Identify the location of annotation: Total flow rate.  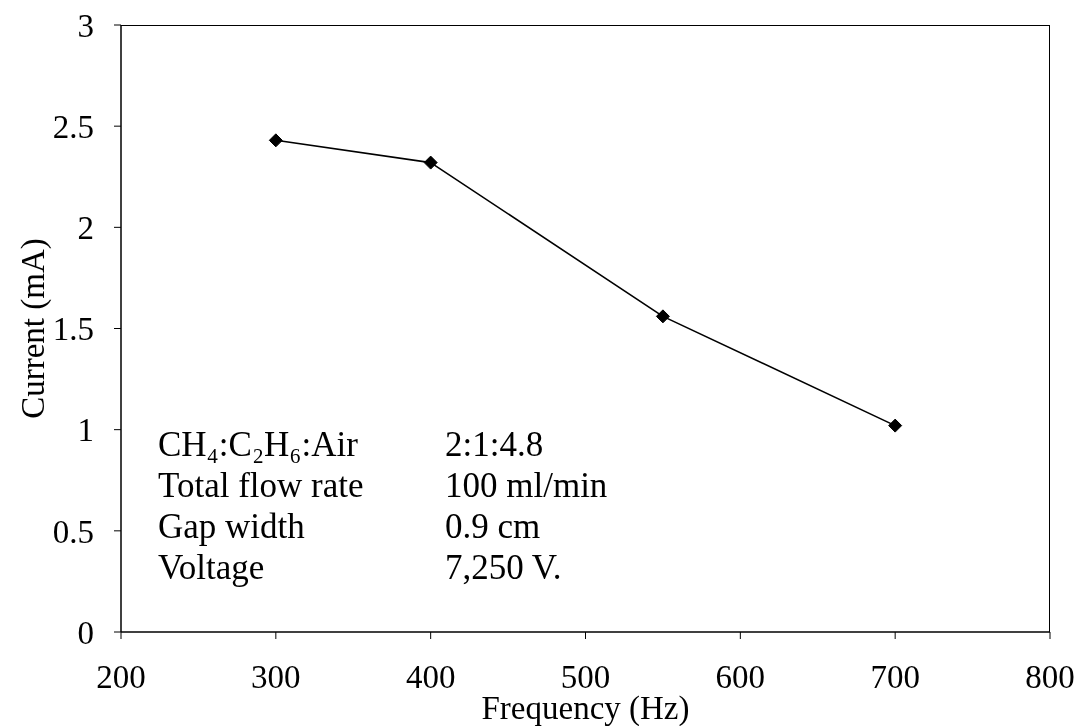
(261, 485).